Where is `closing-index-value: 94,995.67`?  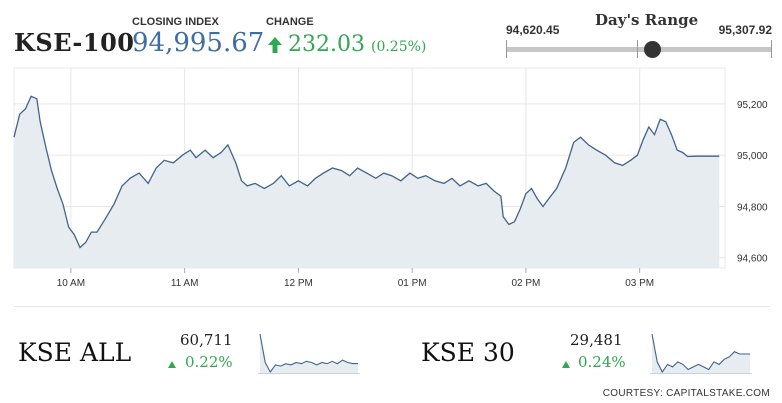 closing-index-value: 94,995.67 is located at coordinates (198, 43).